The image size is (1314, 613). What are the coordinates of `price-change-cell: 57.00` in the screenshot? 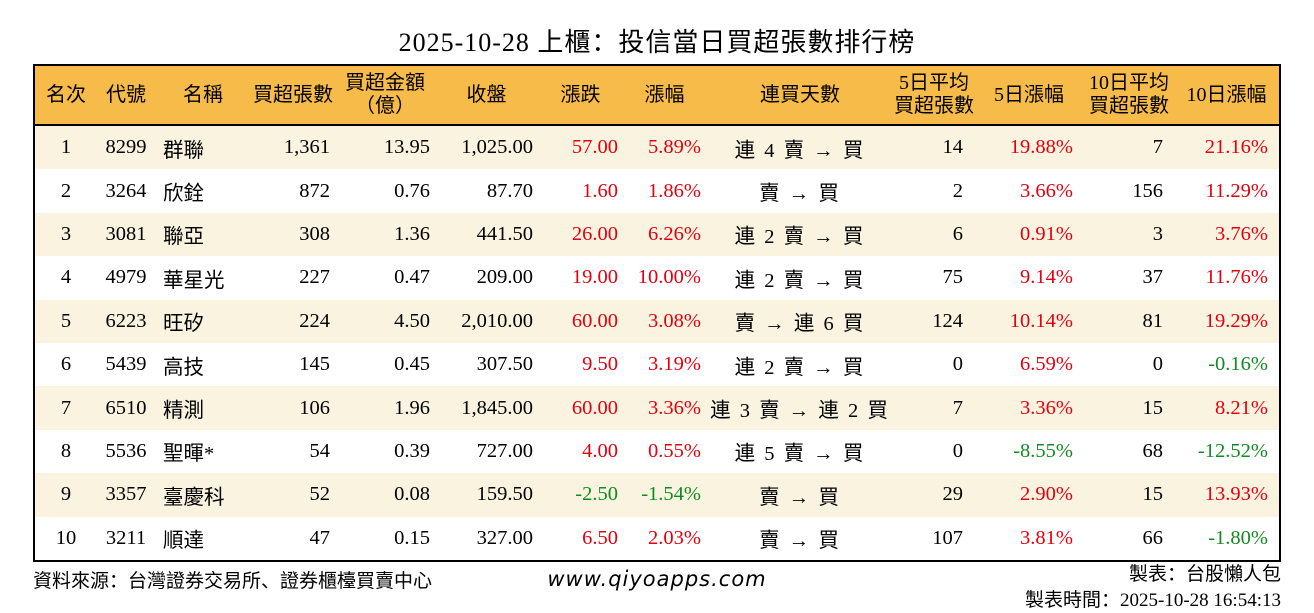 It's located at (594, 147).